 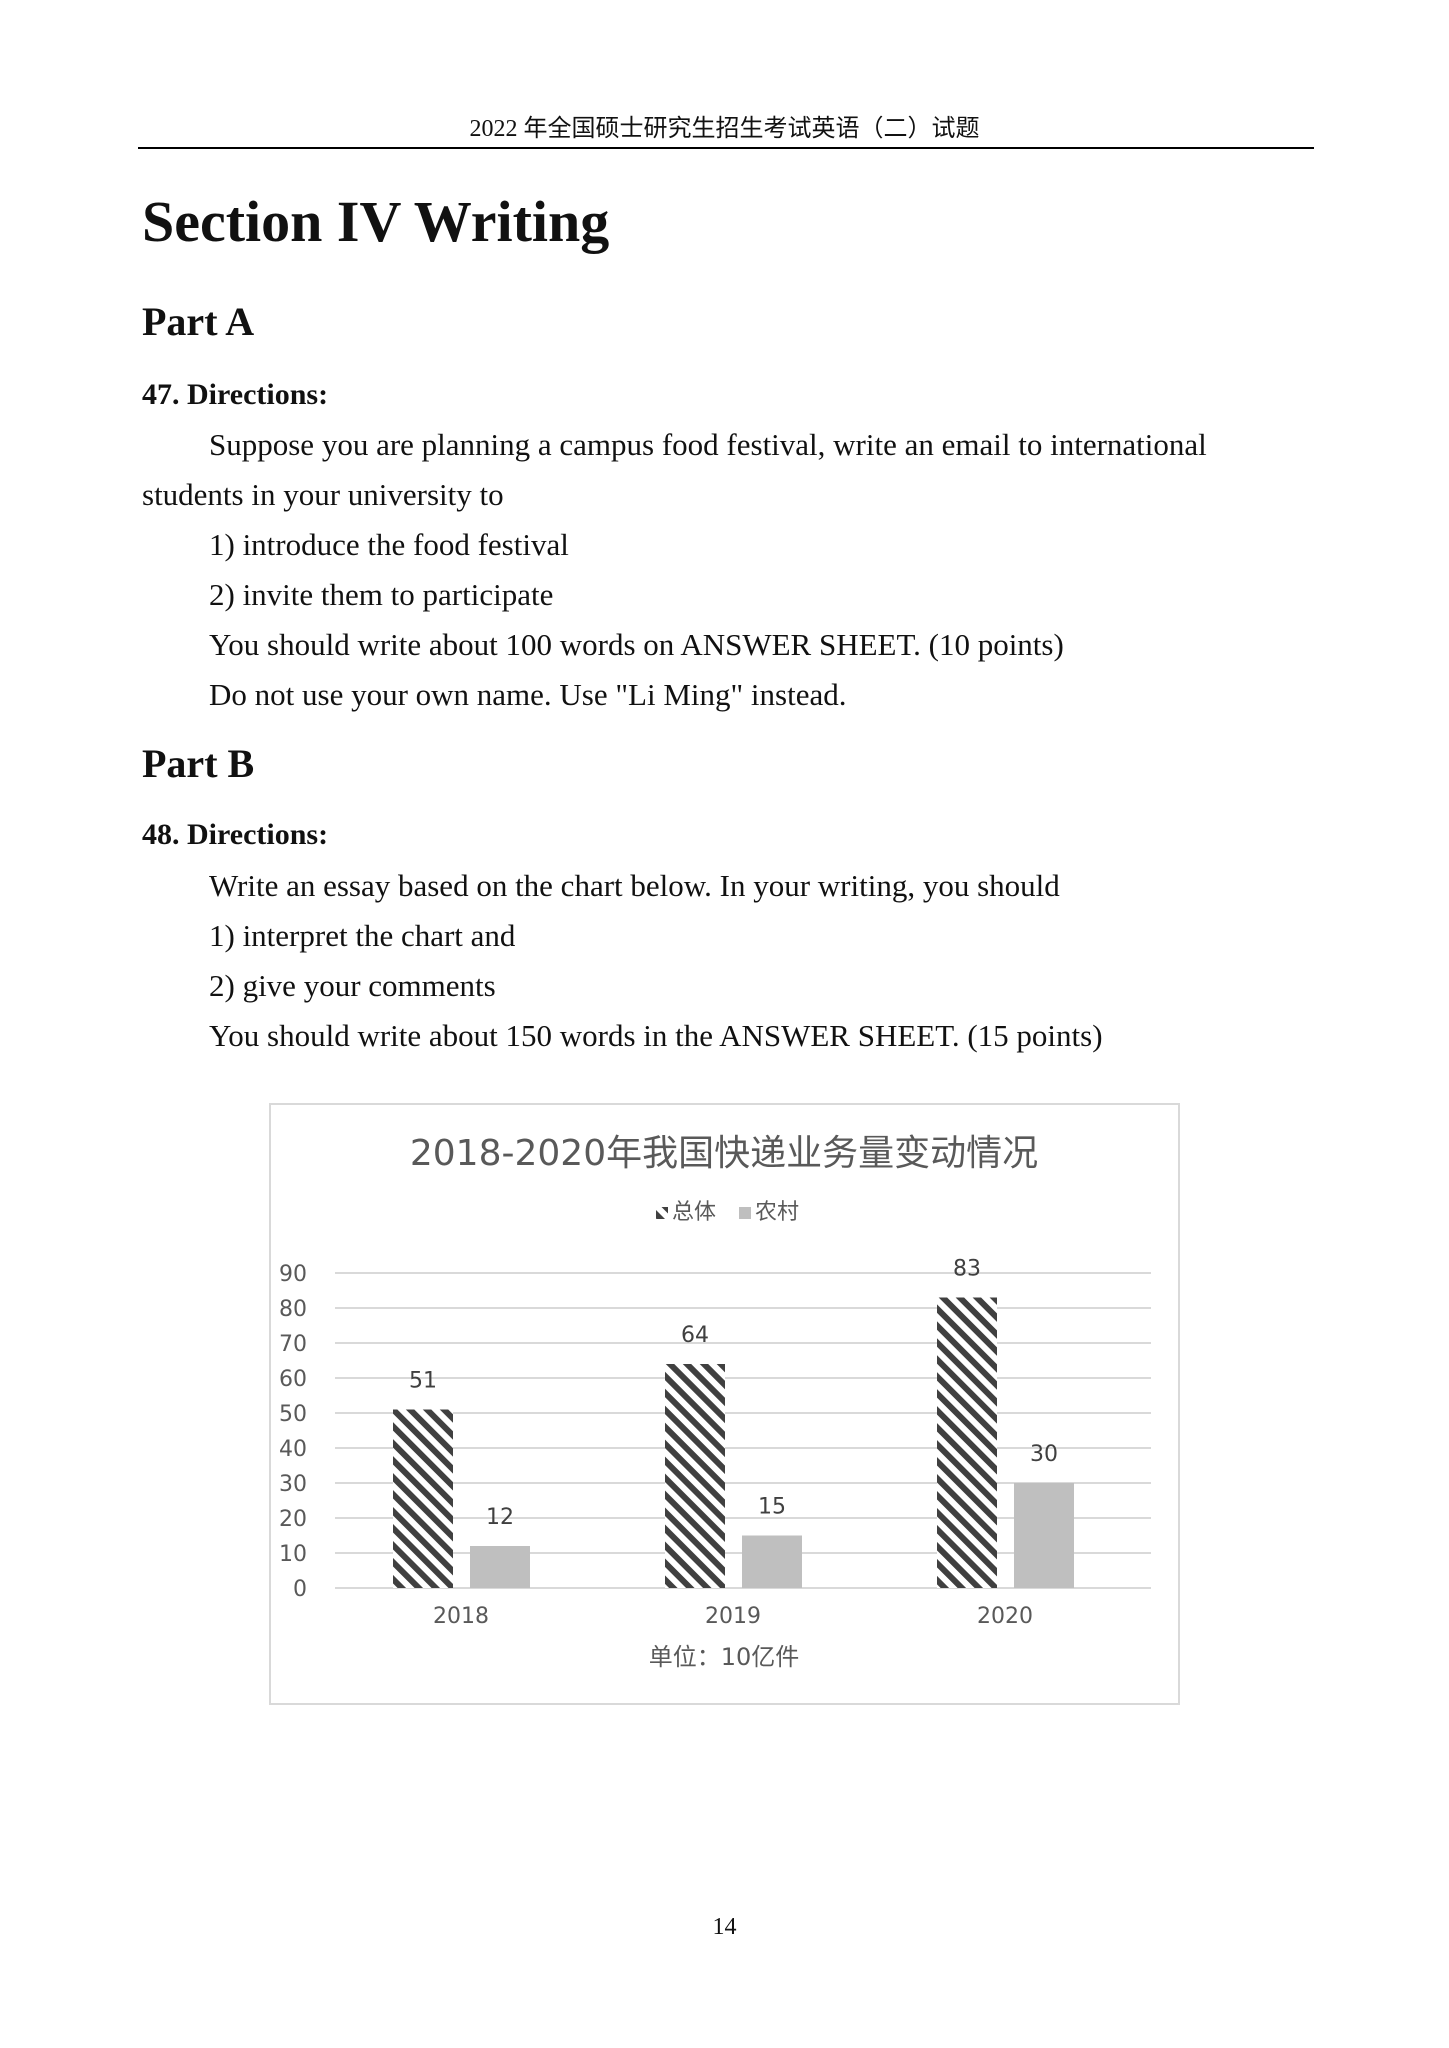 I want to click on section-title: Section IV Writing, so click(x=376, y=221).